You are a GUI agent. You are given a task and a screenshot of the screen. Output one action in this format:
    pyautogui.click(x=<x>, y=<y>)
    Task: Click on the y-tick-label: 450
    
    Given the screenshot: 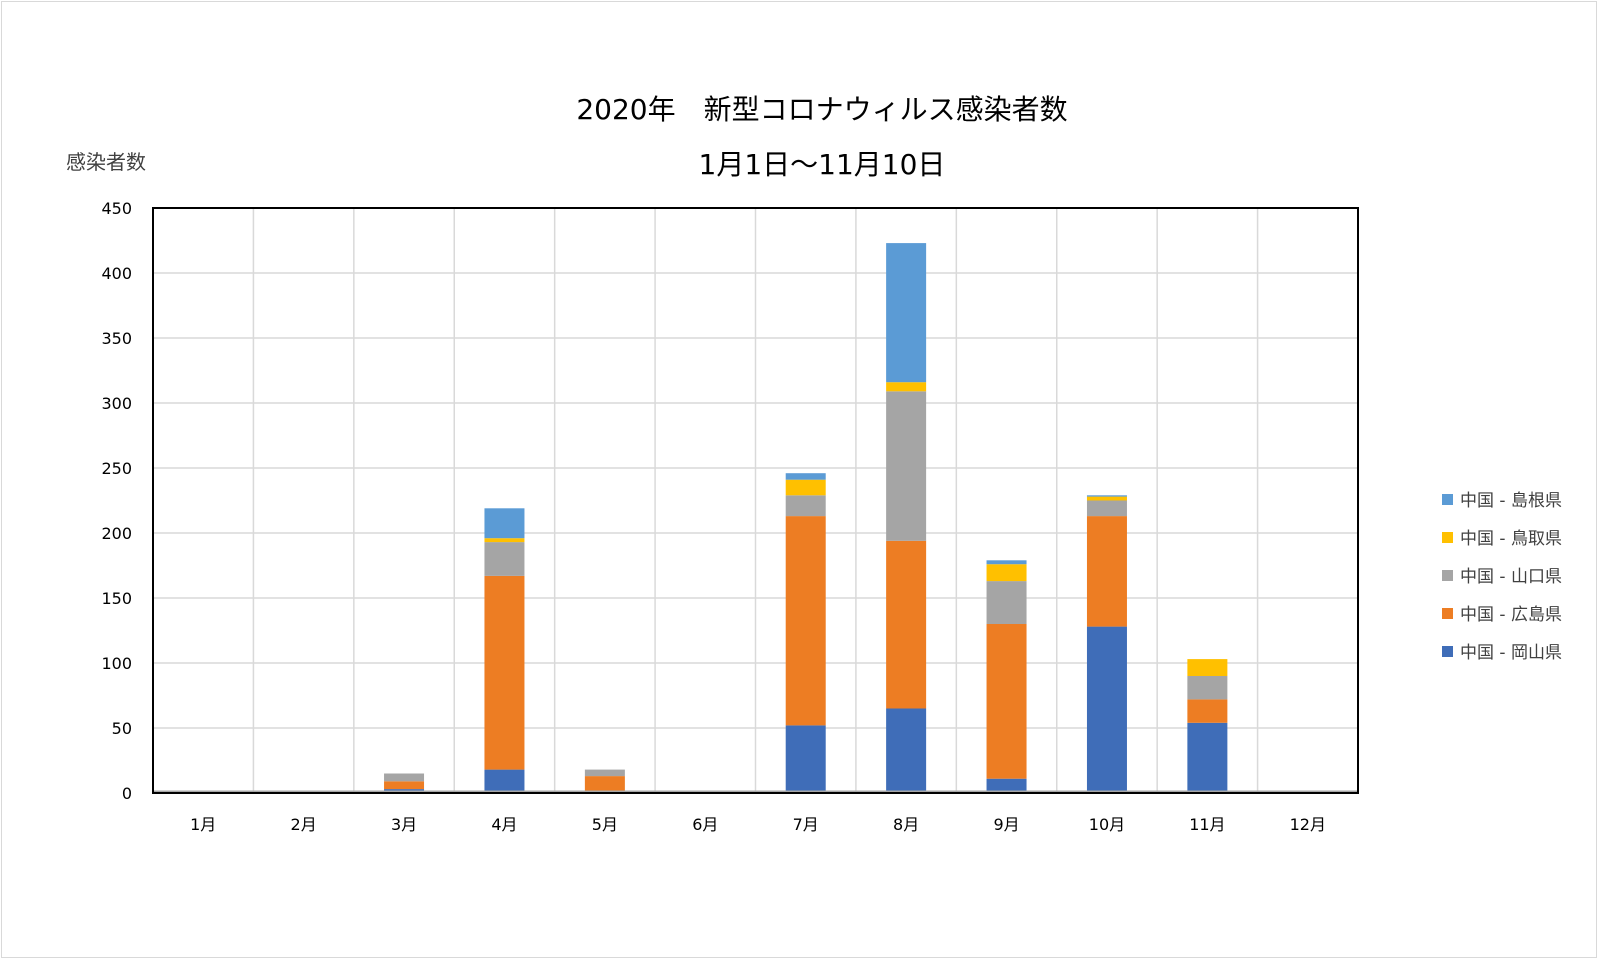 What is the action you would take?
    pyautogui.click(x=116, y=208)
    